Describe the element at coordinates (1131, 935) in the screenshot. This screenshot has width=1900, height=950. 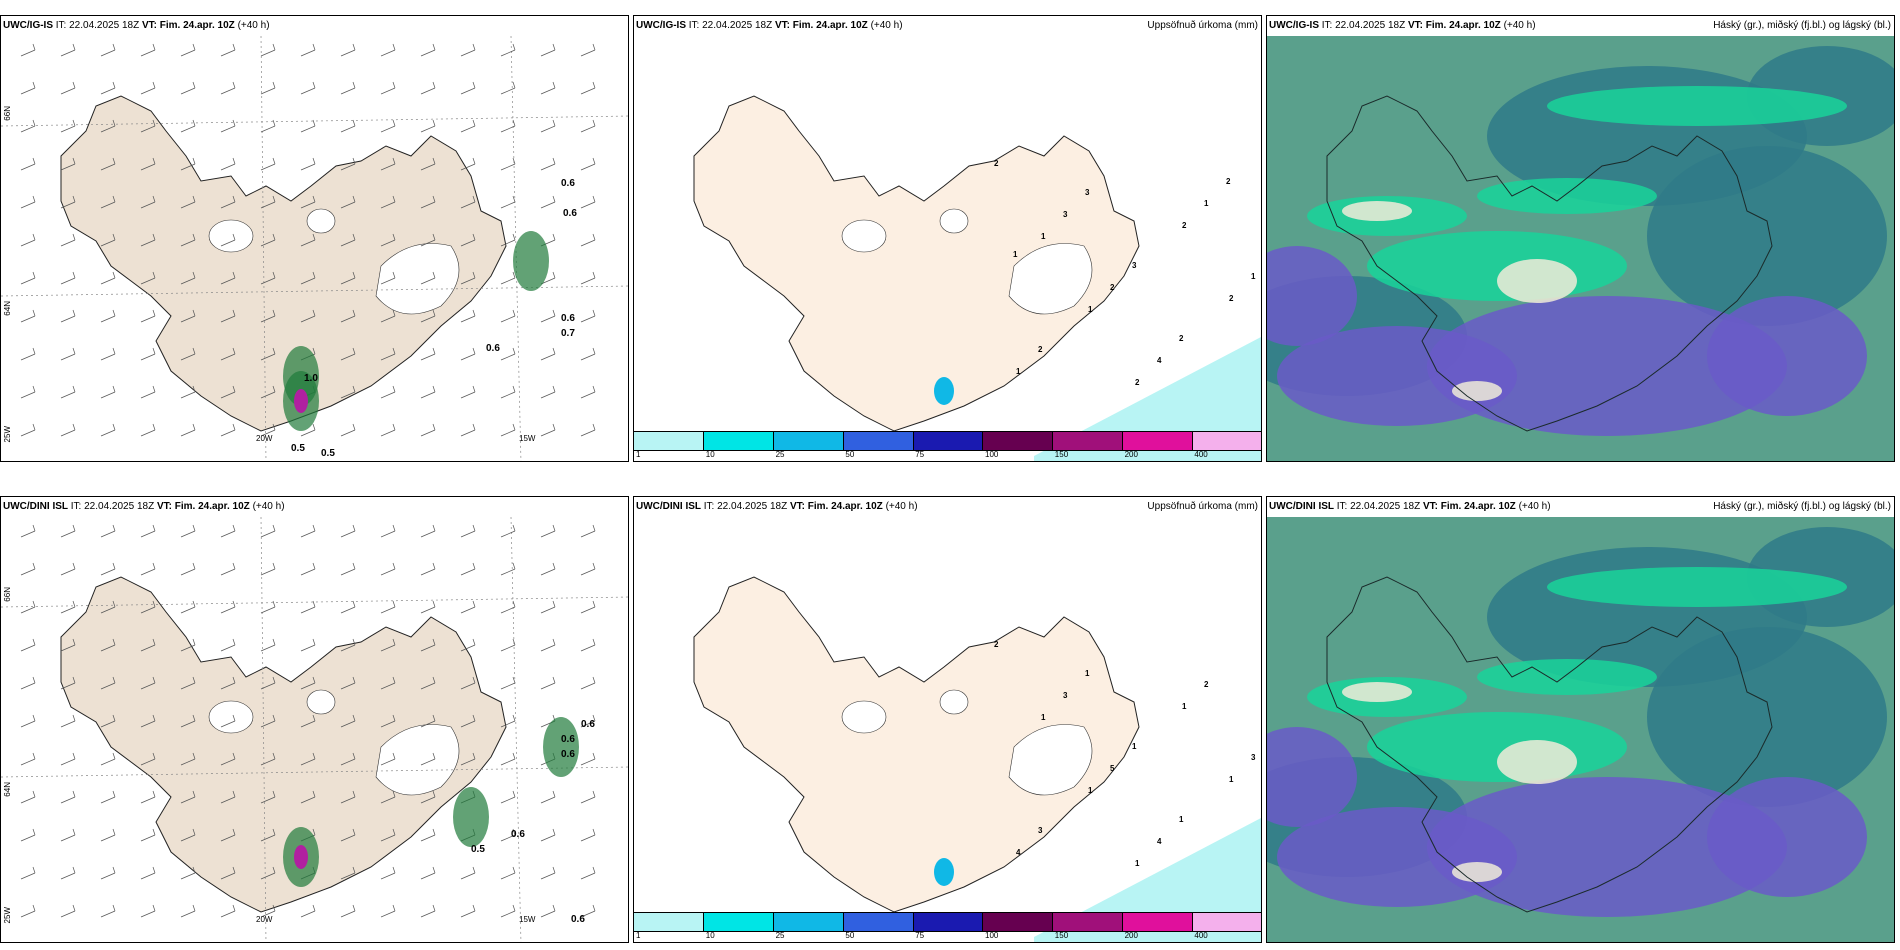
I see `colorbar-label: 200` at that location.